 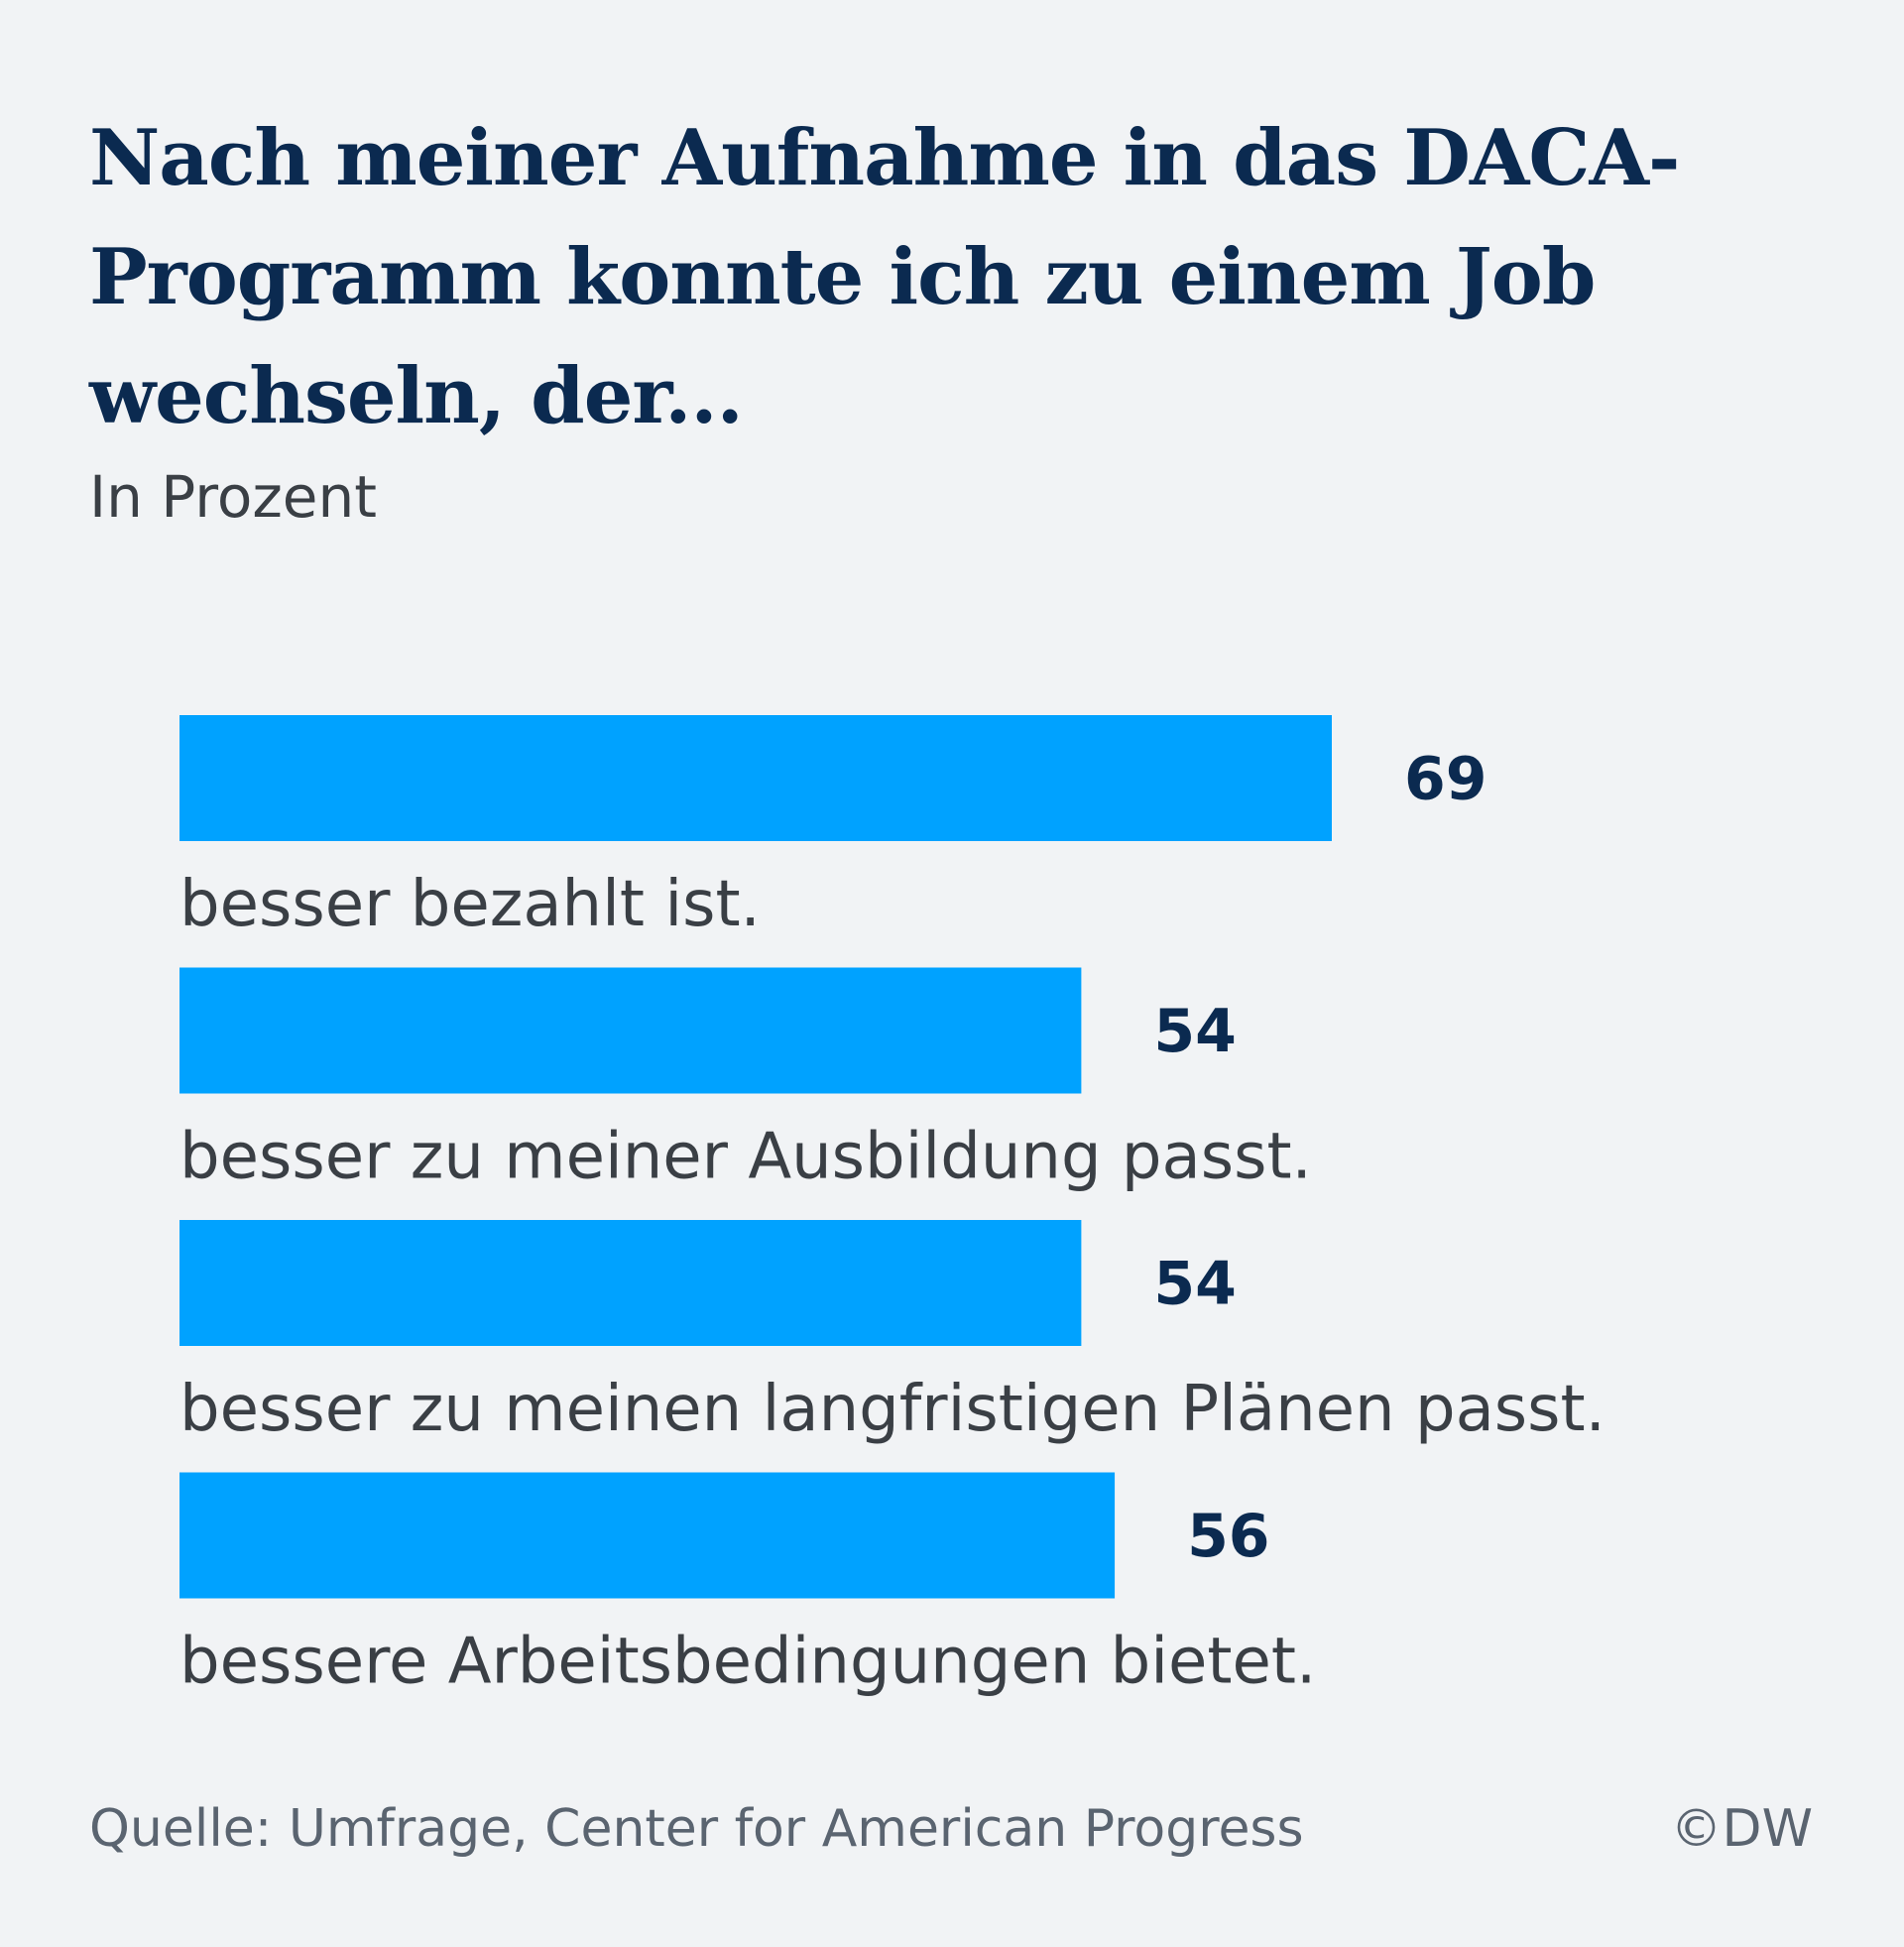 What do you see at coordinates (747, 1662) in the screenshot?
I see `category-label: bessere Arbeitsbedingungen bietet.` at bounding box center [747, 1662].